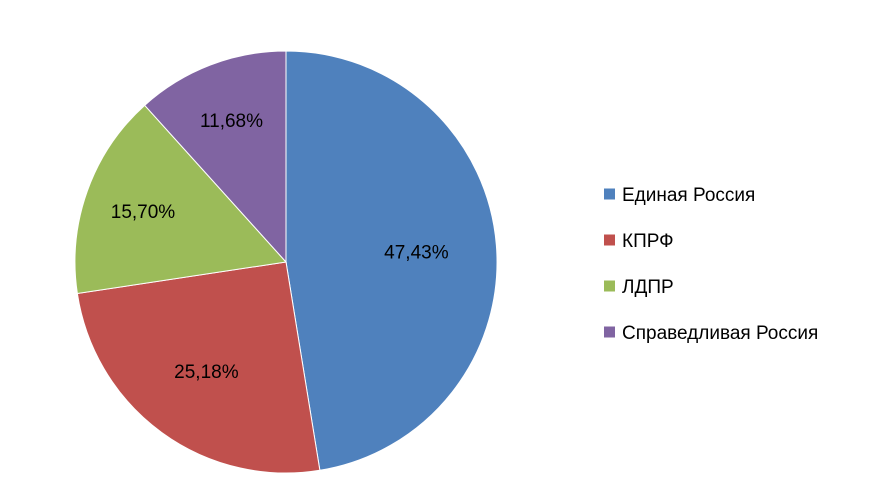  Describe the element at coordinates (648, 287) in the screenshot. I see `legend-label-3: ЛДПР` at that location.